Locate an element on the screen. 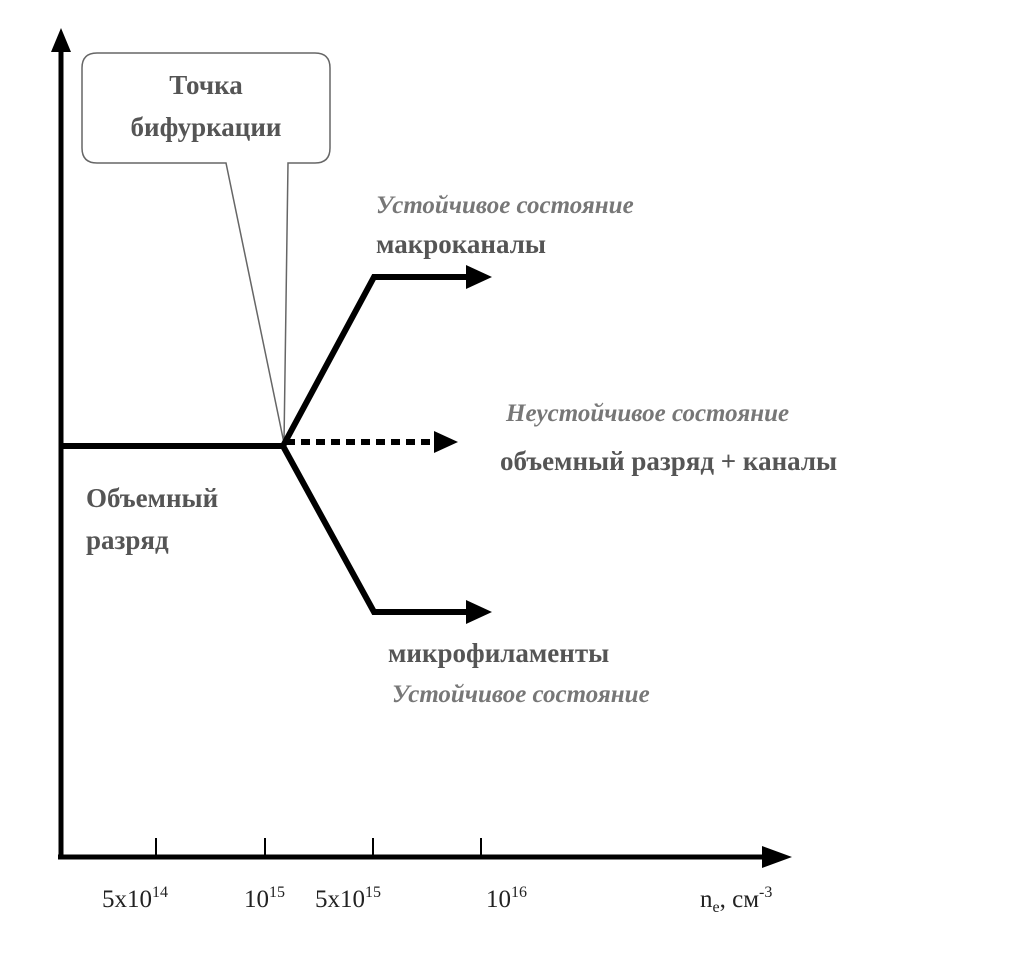 The image size is (1024, 954). tick-label: 5x10¹⁴ is located at coordinates (135, 898).